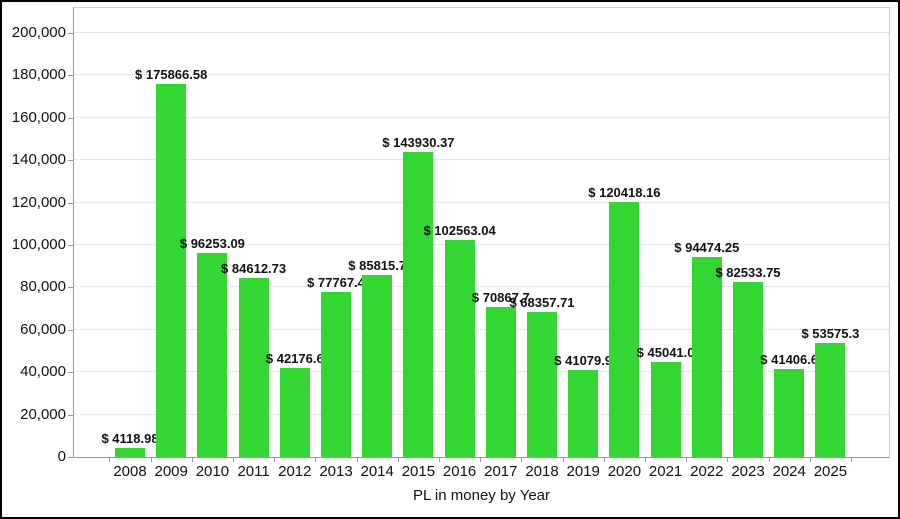 The width and height of the screenshot is (900, 519). What do you see at coordinates (294, 358) in the screenshot?
I see `bar-value-label: $ 42176.6` at bounding box center [294, 358].